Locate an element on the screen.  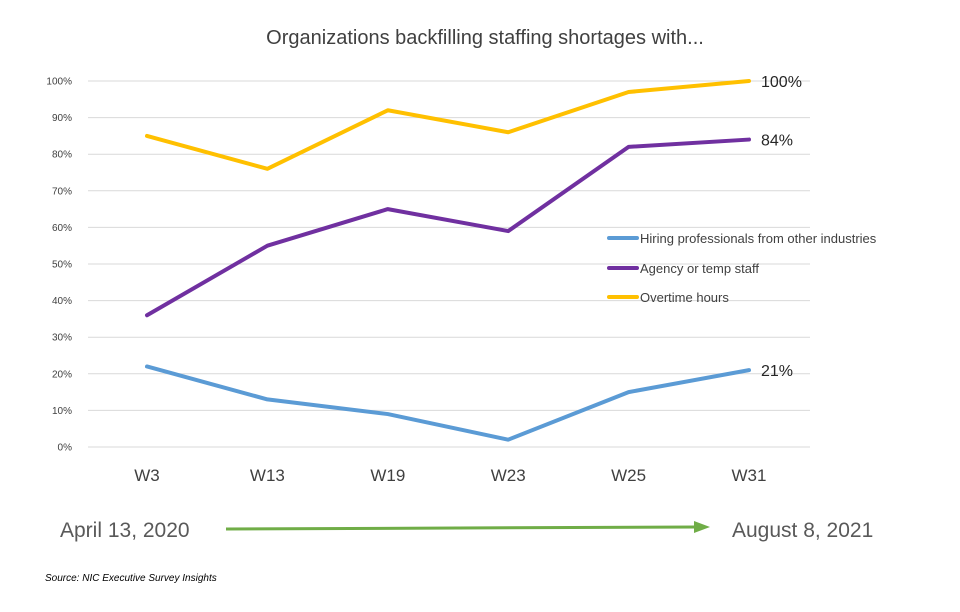
end-value-label: 100% is located at coordinates (781, 82).